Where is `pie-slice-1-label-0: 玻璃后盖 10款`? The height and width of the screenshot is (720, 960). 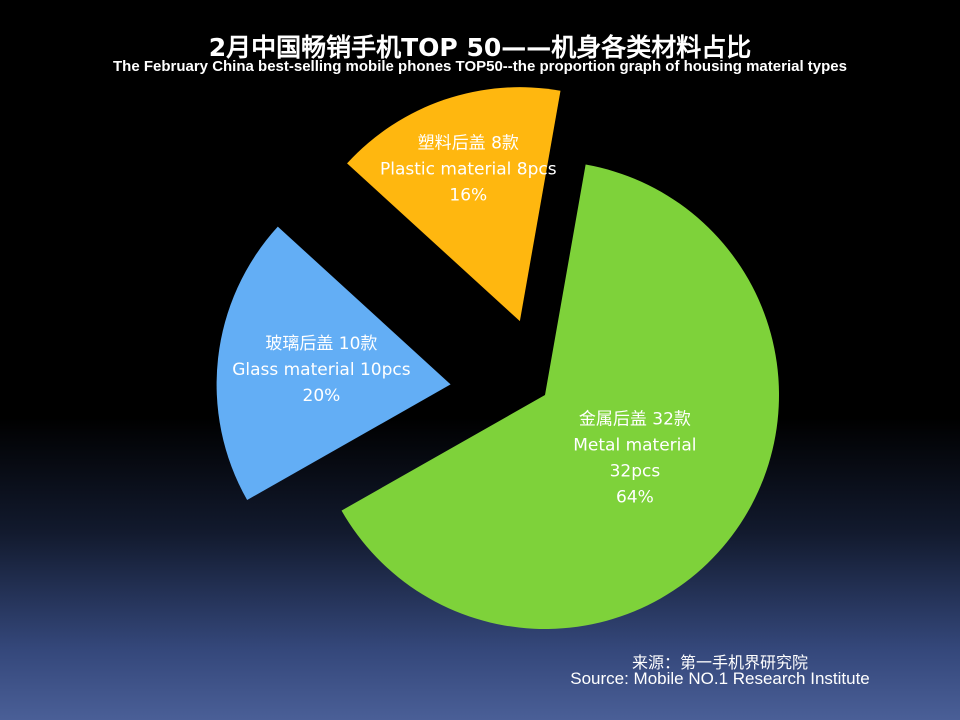 pie-slice-1-label-0: 玻璃后盖 10款 is located at coordinates (321, 344).